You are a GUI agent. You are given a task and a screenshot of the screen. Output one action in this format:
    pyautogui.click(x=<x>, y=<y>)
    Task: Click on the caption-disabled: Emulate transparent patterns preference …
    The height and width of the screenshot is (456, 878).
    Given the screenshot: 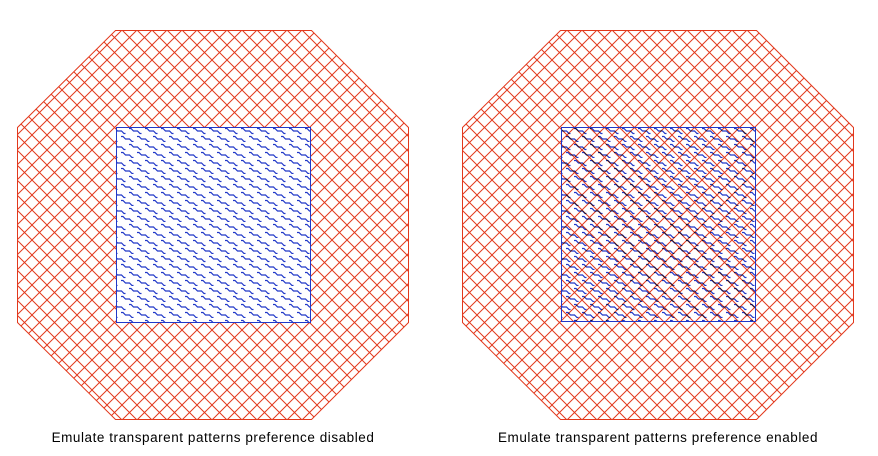 What is the action you would take?
    pyautogui.click(x=213, y=437)
    